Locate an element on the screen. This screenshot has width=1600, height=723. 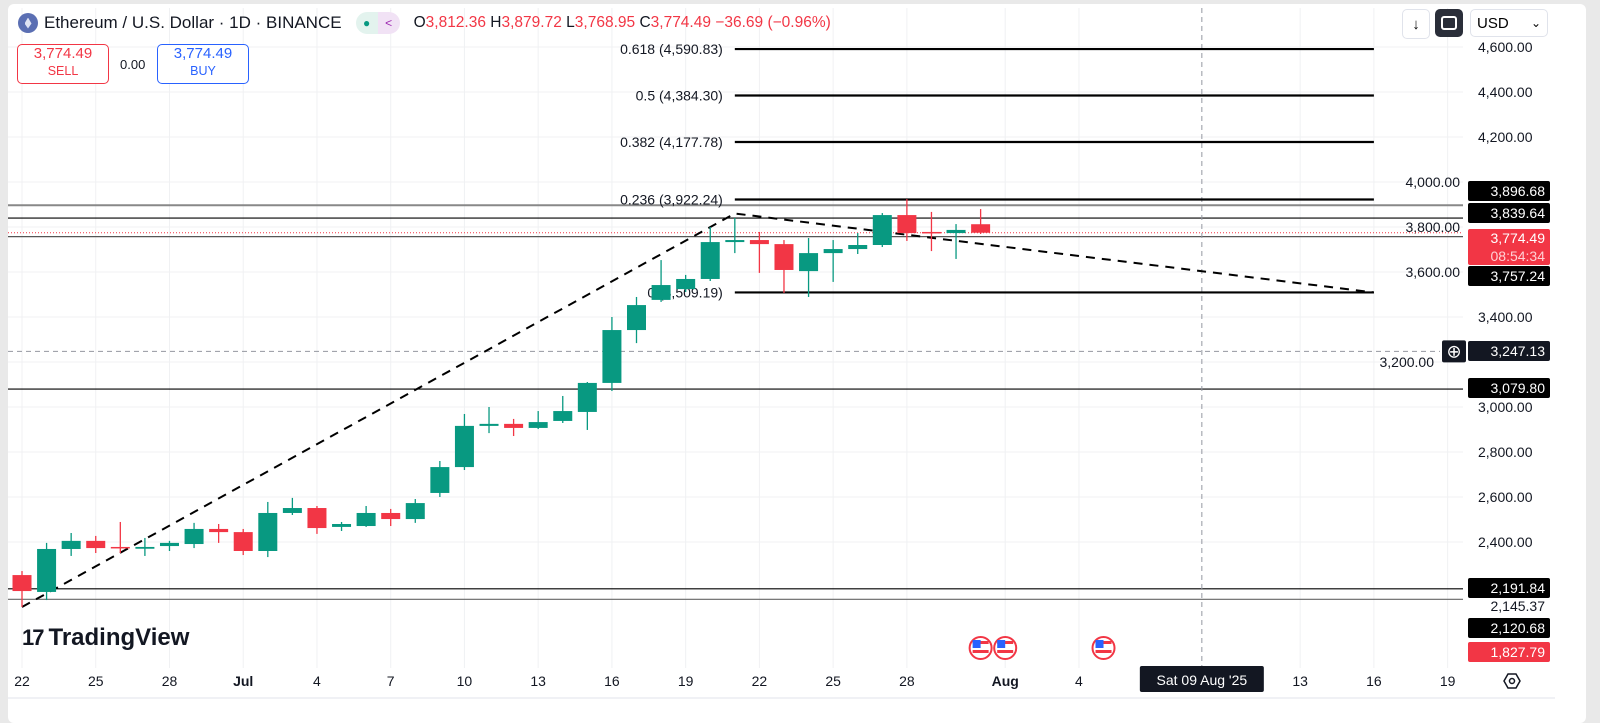
high-value: 3,879.72 is located at coordinates (531, 22).